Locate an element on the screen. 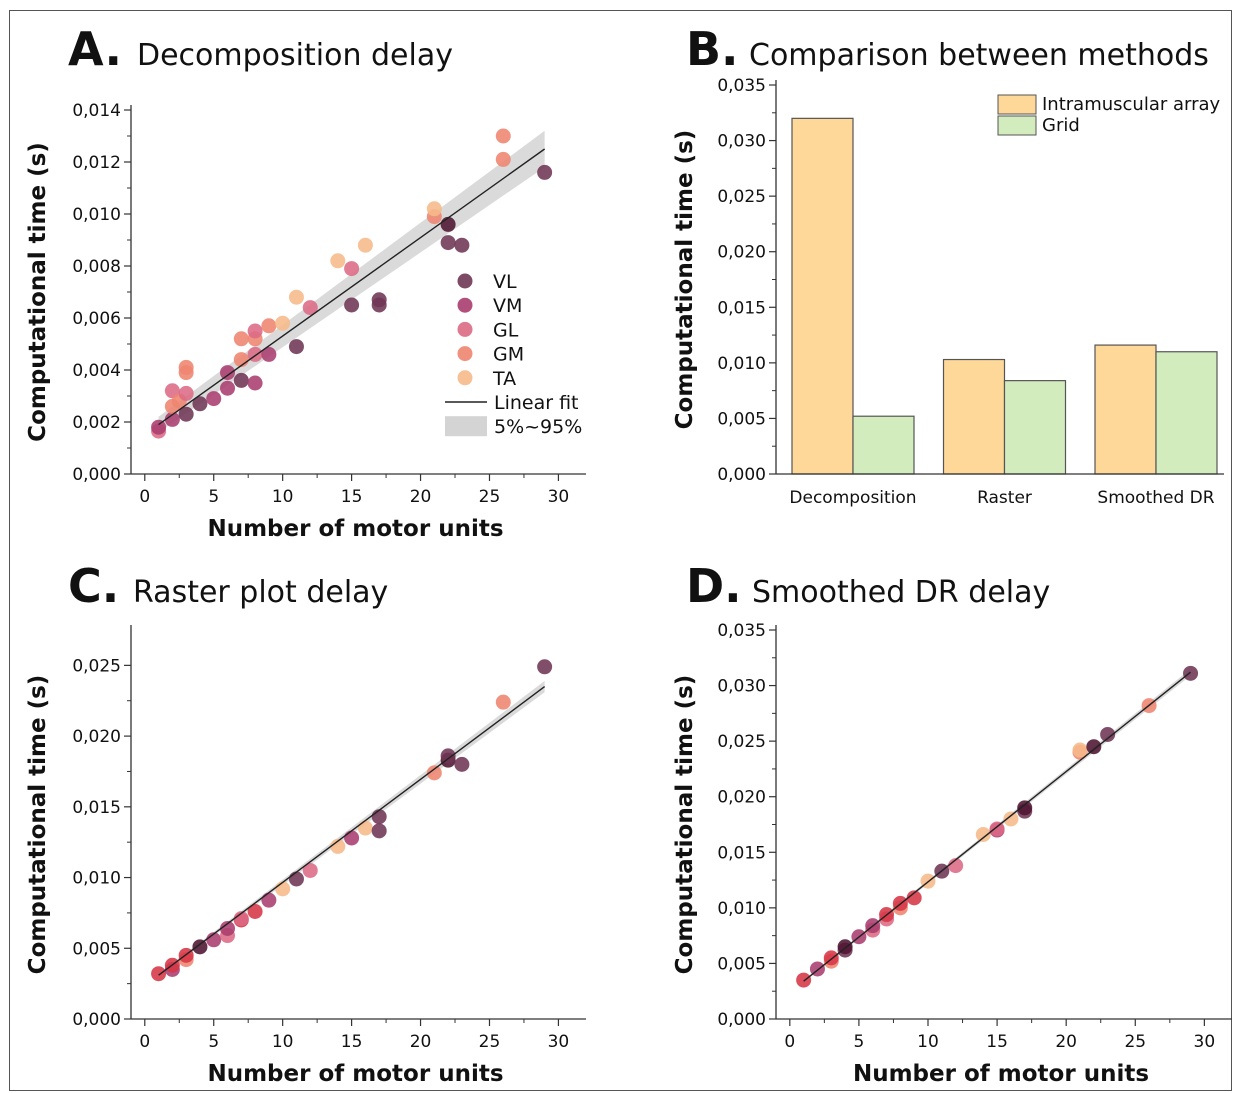  y-tick-label: 0,035 is located at coordinates (741, 631).